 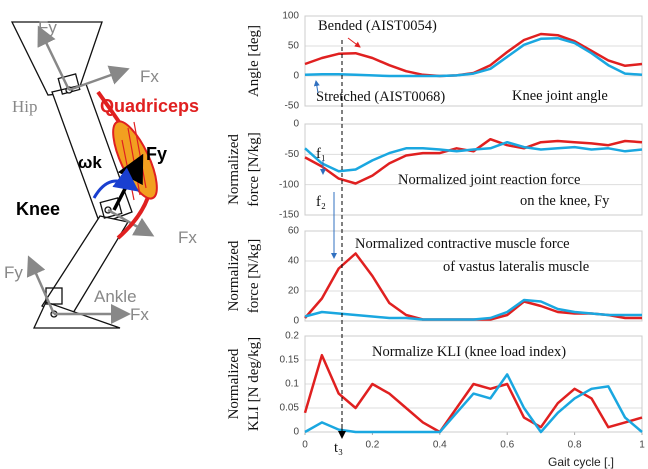 What do you see at coordinates (90, 162) in the screenshot?
I see `diagram-label: ωk` at bounding box center [90, 162].